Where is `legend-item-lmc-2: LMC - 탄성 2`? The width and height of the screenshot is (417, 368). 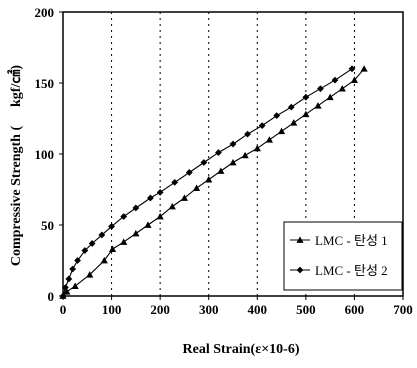 legend-item-lmc-2: LMC - 탄성 2 is located at coordinates (339, 270).